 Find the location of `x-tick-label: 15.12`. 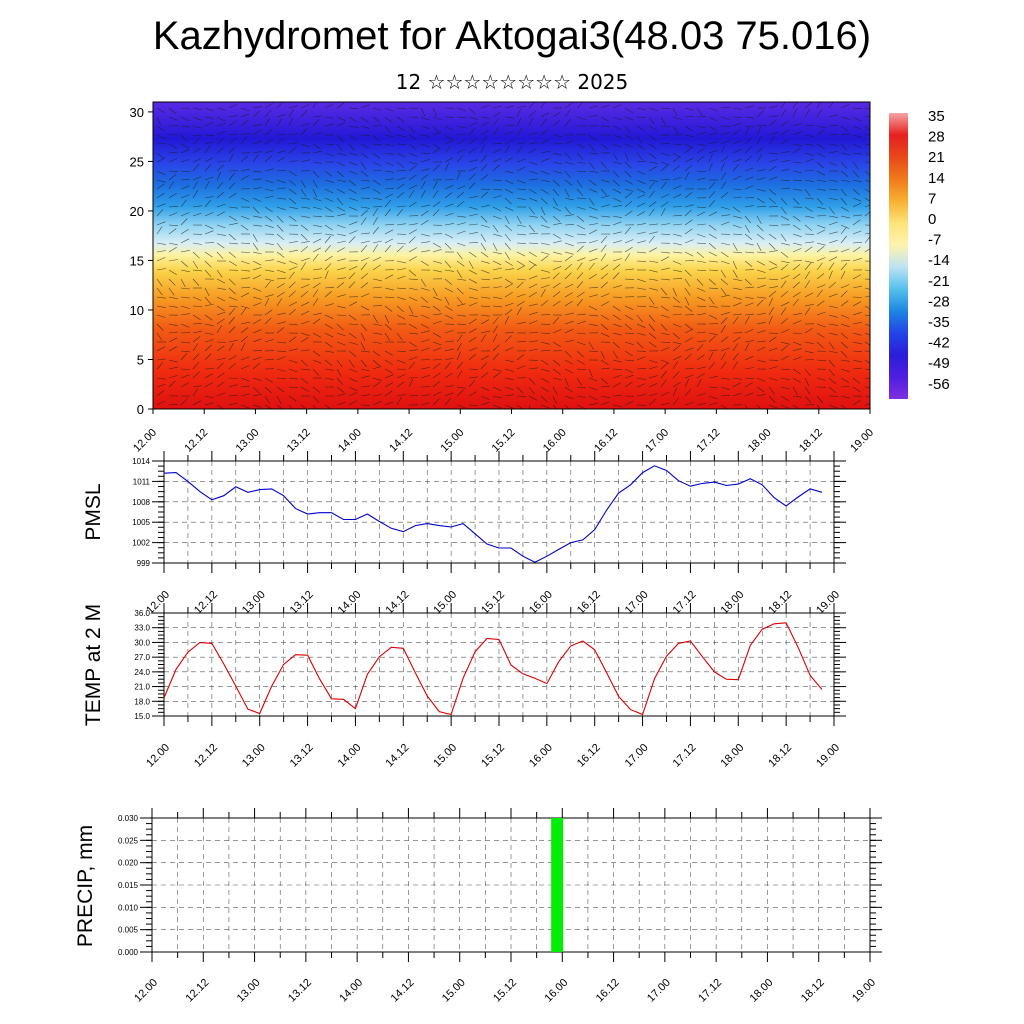

x-tick-label: 15.12 is located at coordinates (493, 756).